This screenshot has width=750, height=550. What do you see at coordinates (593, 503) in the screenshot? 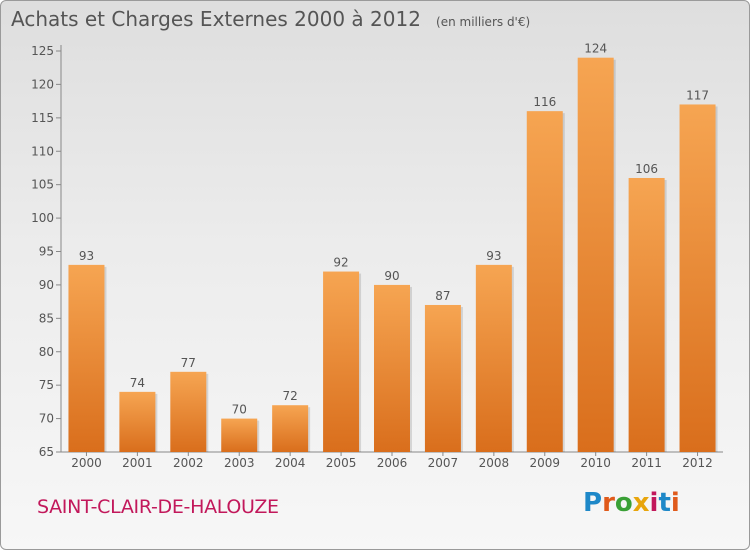
I see `logo-letter: P` at bounding box center [593, 503].